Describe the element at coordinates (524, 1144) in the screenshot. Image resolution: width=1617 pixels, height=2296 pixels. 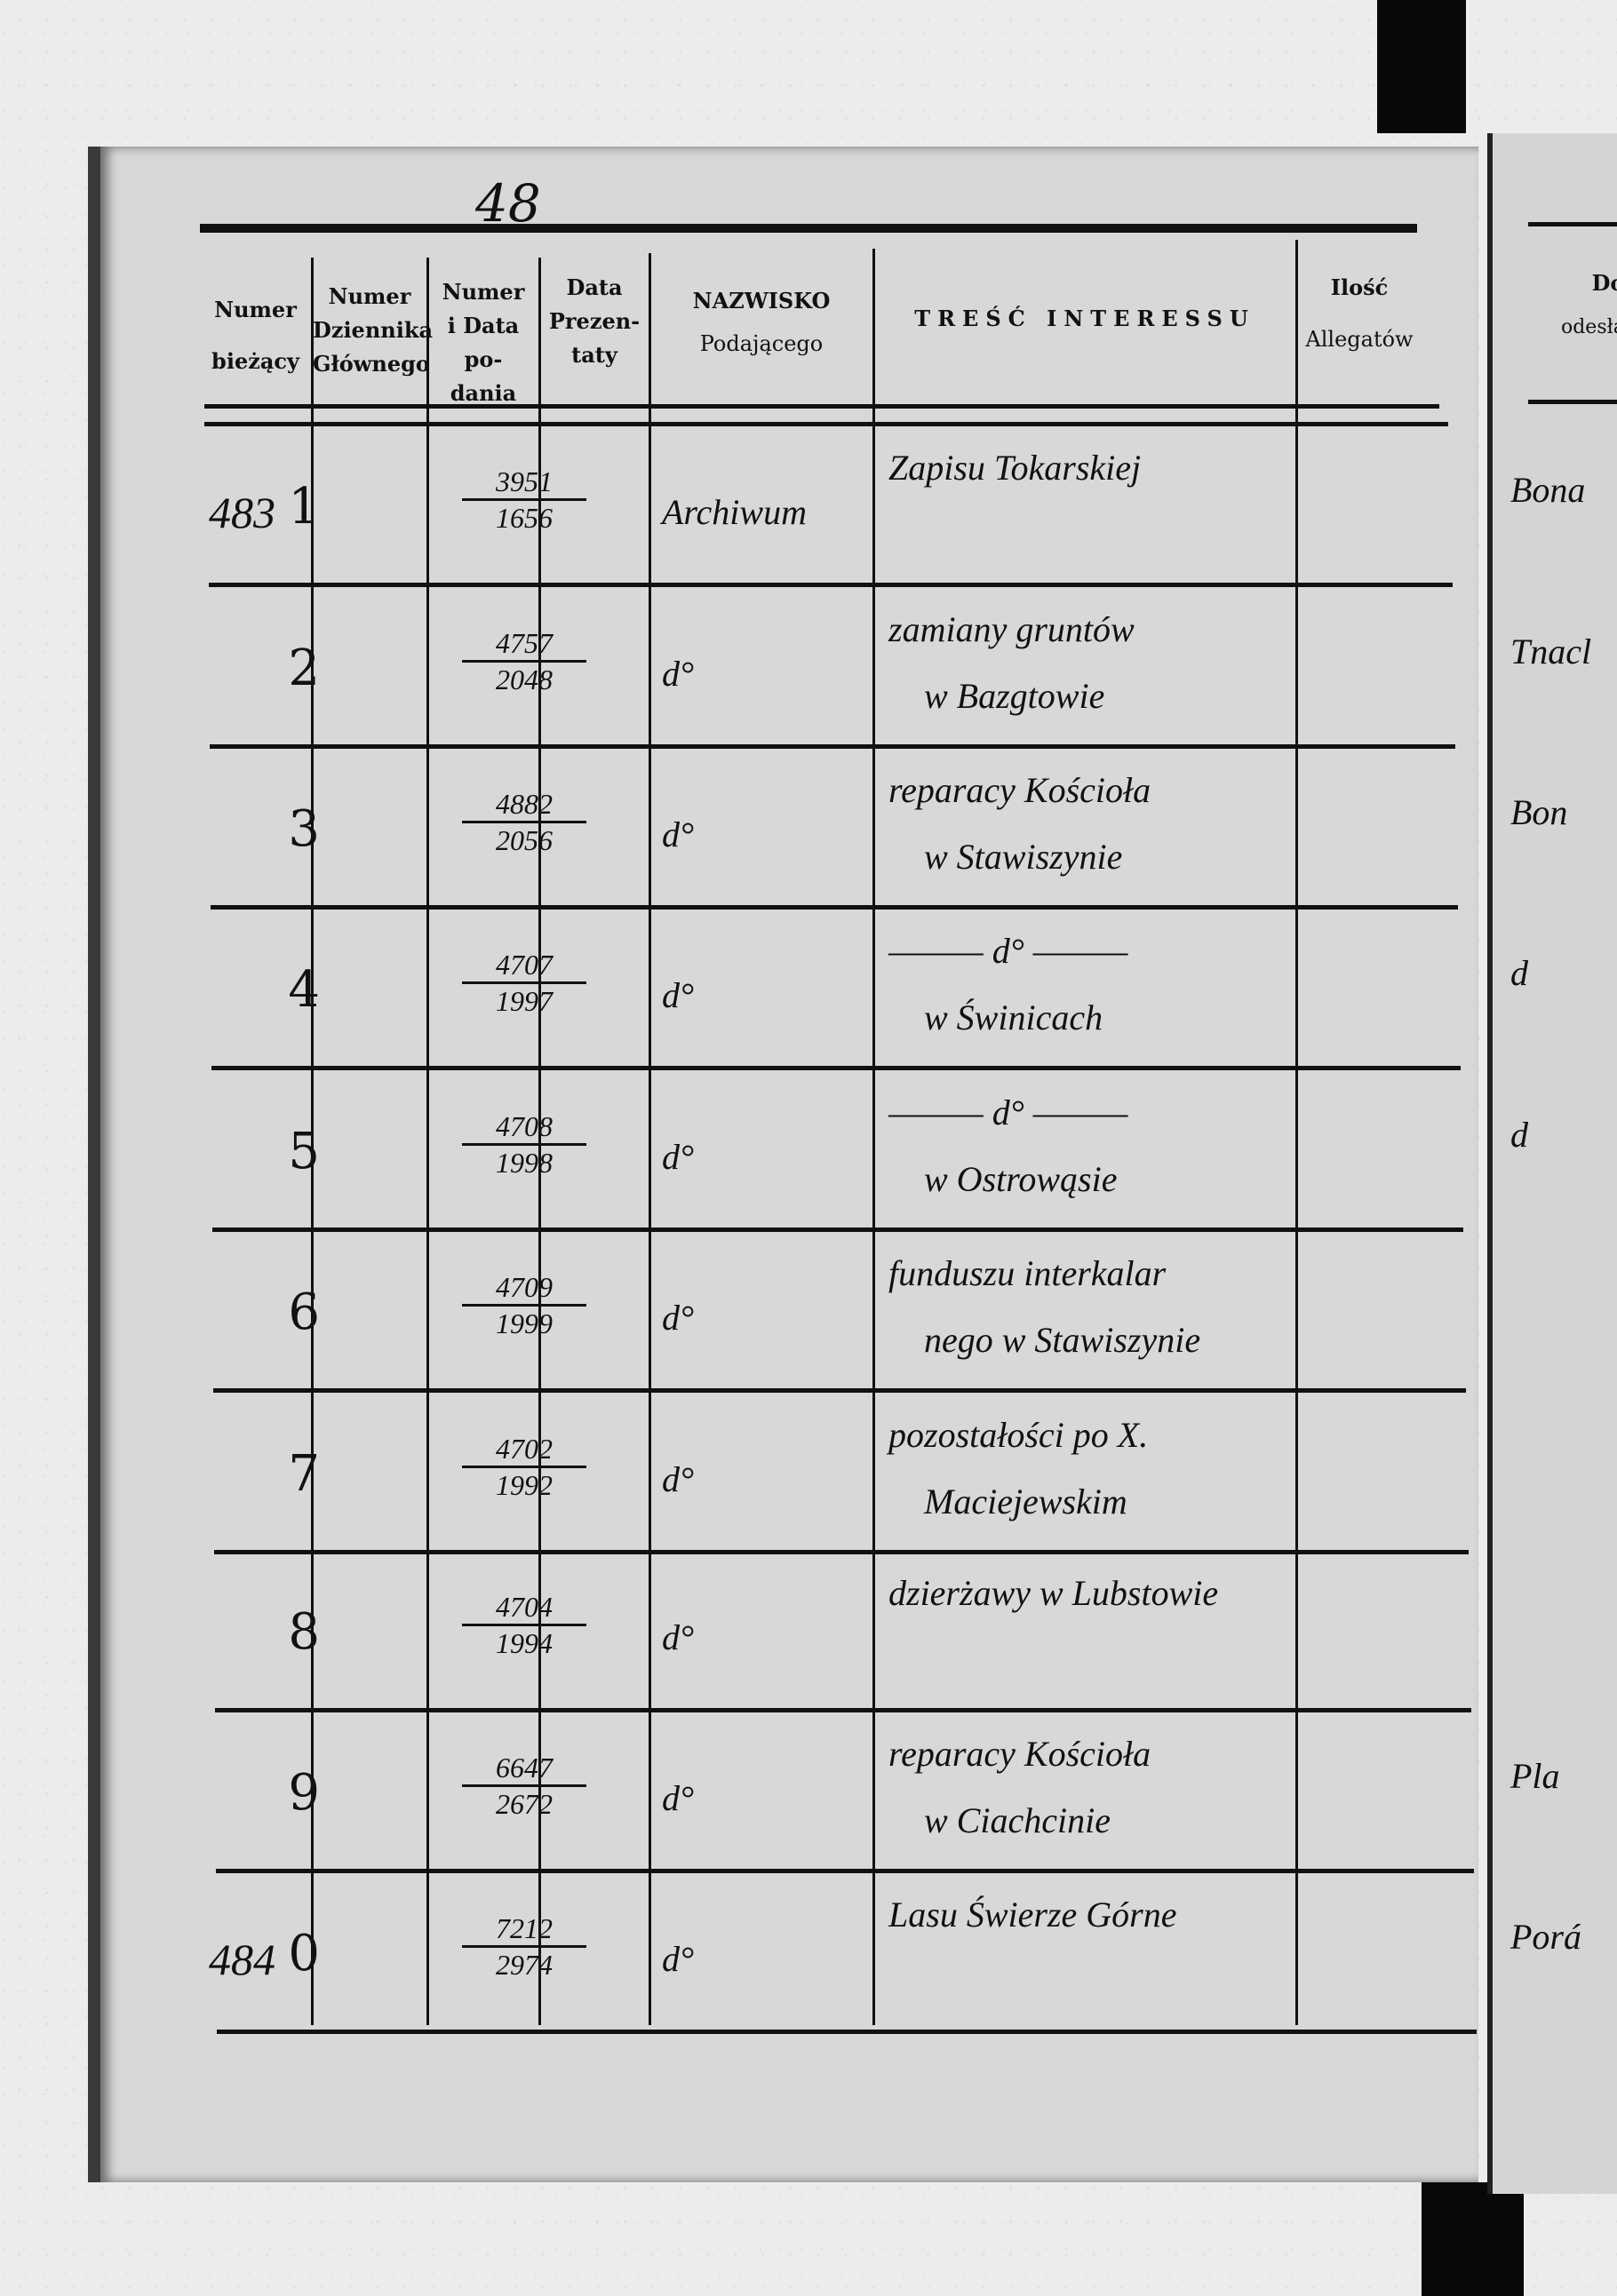
I see `filing-number: 4708 1998` at that location.